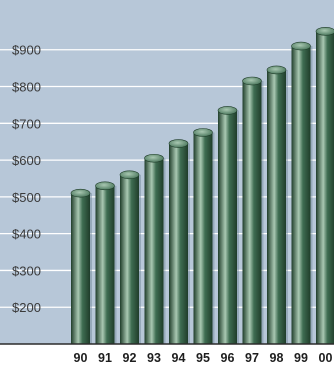  Describe the element at coordinates (26, 197) in the screenshot. I see `y-tick-label: $500` at that location.